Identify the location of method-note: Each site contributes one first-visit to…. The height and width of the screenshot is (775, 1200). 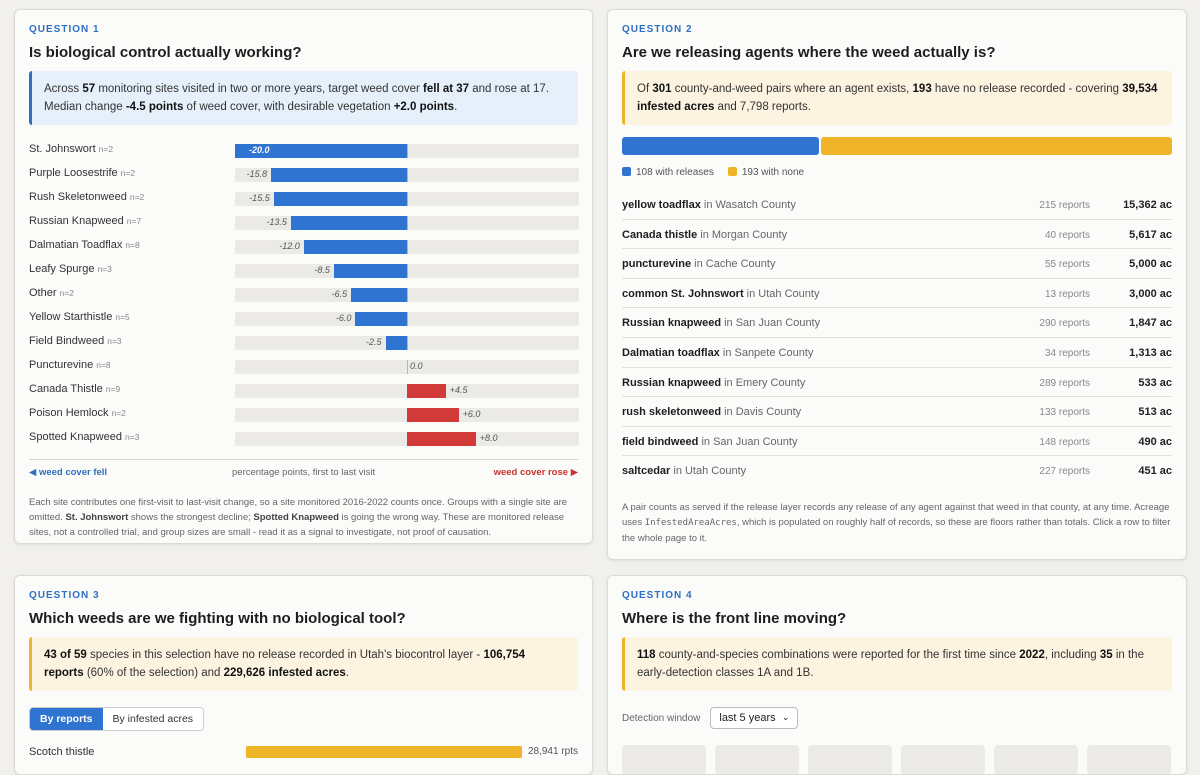
(298, 517).